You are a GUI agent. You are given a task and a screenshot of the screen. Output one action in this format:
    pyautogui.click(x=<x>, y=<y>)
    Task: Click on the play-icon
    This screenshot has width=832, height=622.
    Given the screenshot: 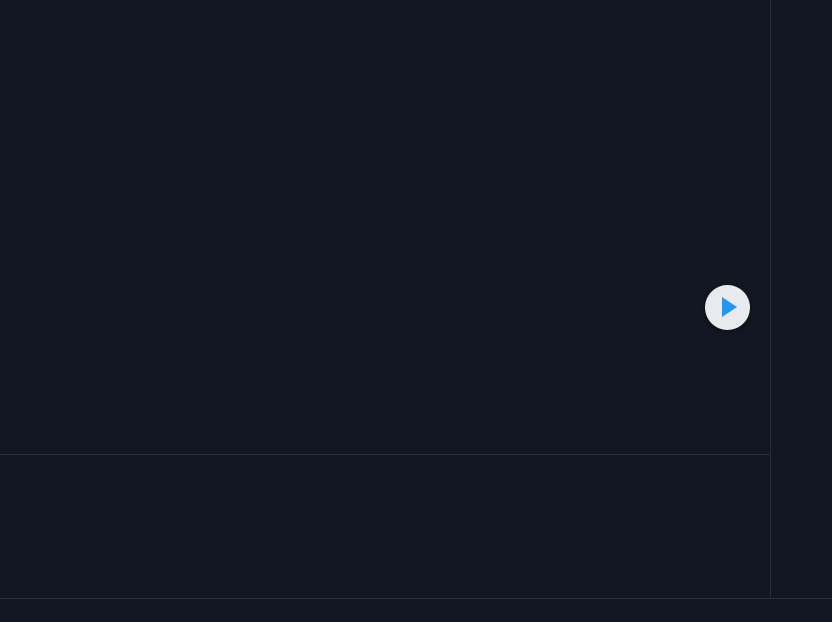 What is the action you would take?
    pyautogui.click(x=729, y=307)
    